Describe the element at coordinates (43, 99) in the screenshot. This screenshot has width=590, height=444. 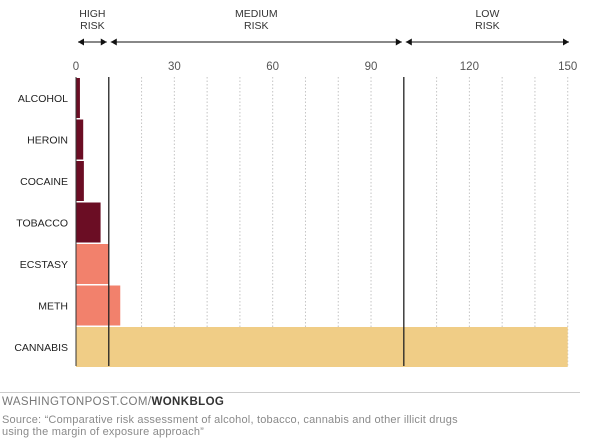
I see `category-label-alcohol: ALCOHOL` at that location.